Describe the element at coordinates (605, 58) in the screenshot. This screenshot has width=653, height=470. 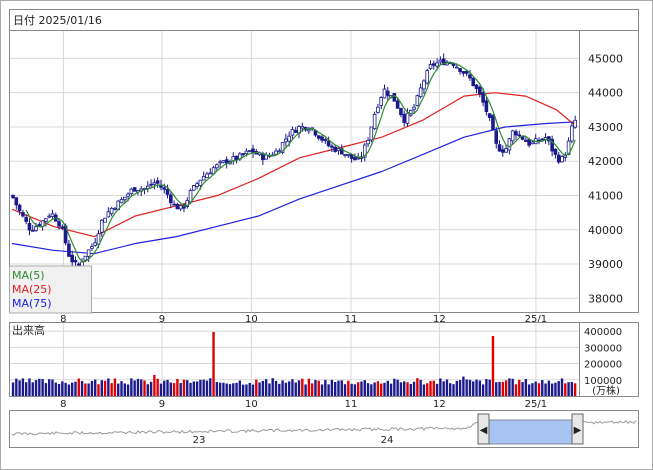
I see `price-y-tick: 45000` at that location.